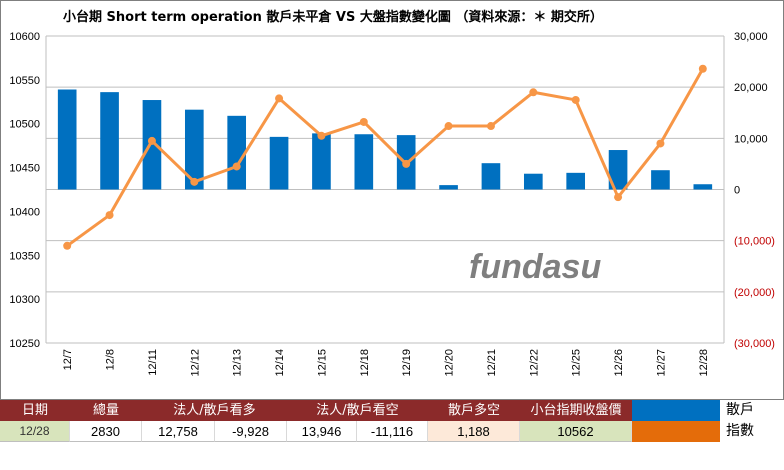 The width and height of the screenshot is (784, 470). I want to click on left-tick-label: 10250, so click(24, 344).